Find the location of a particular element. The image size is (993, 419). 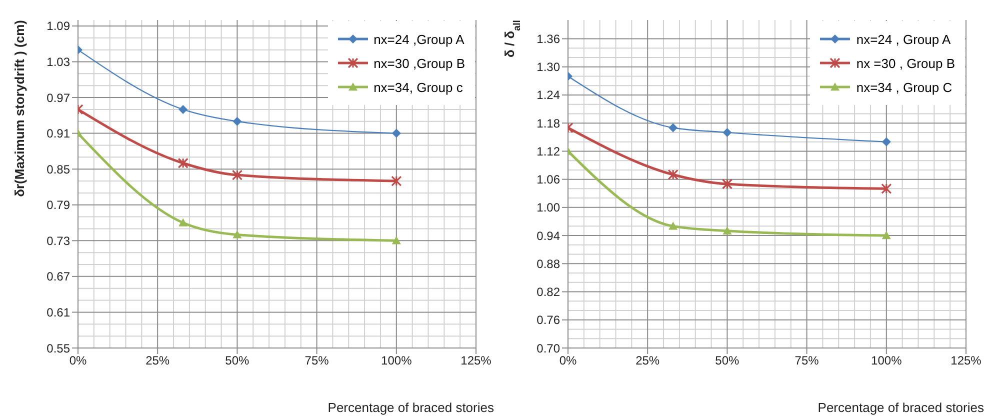

y-tick-label: 1.00 is located at coordinates (548, 207).